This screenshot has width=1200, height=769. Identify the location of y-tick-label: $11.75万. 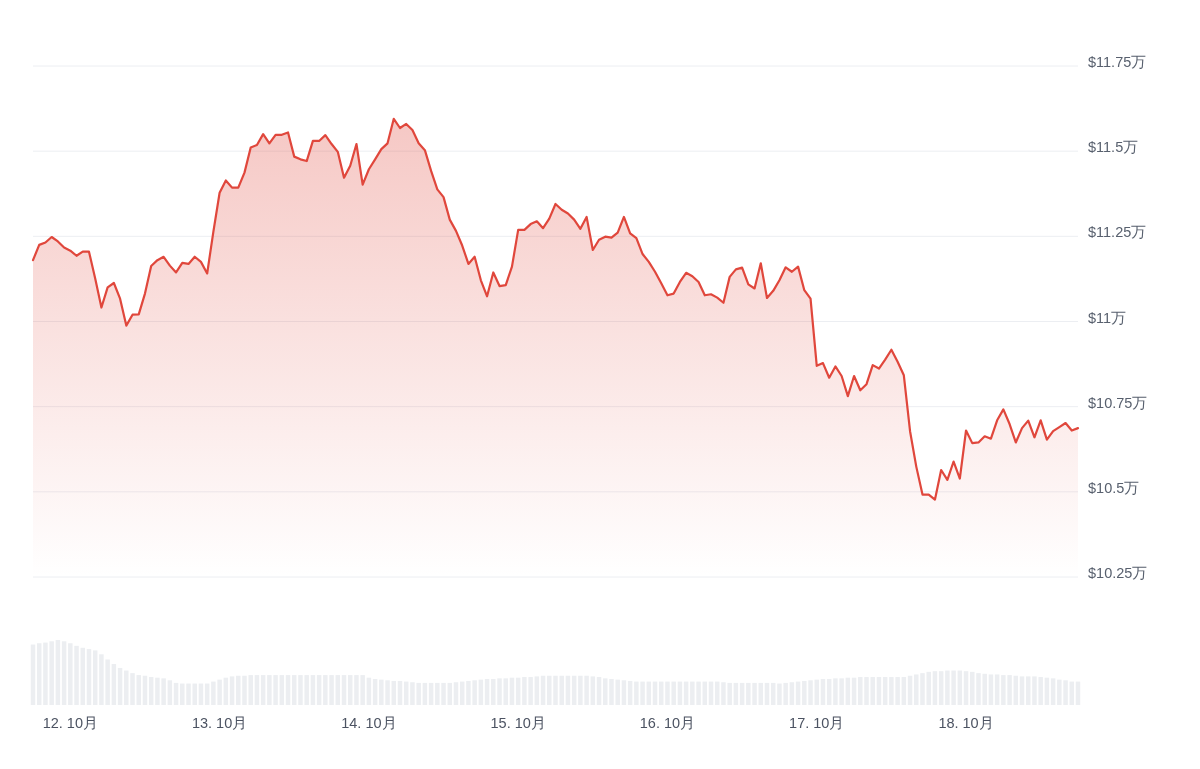
(1117, 62).